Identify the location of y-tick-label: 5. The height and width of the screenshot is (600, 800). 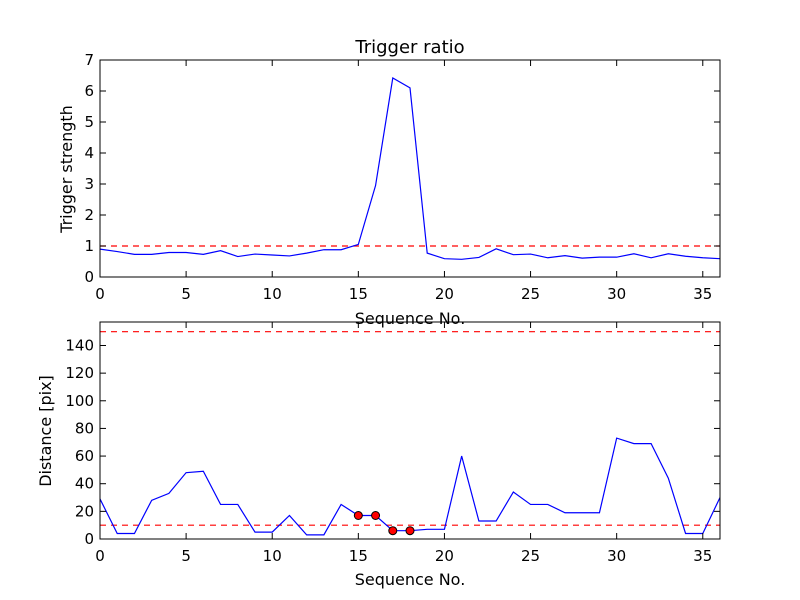
(89, 122).